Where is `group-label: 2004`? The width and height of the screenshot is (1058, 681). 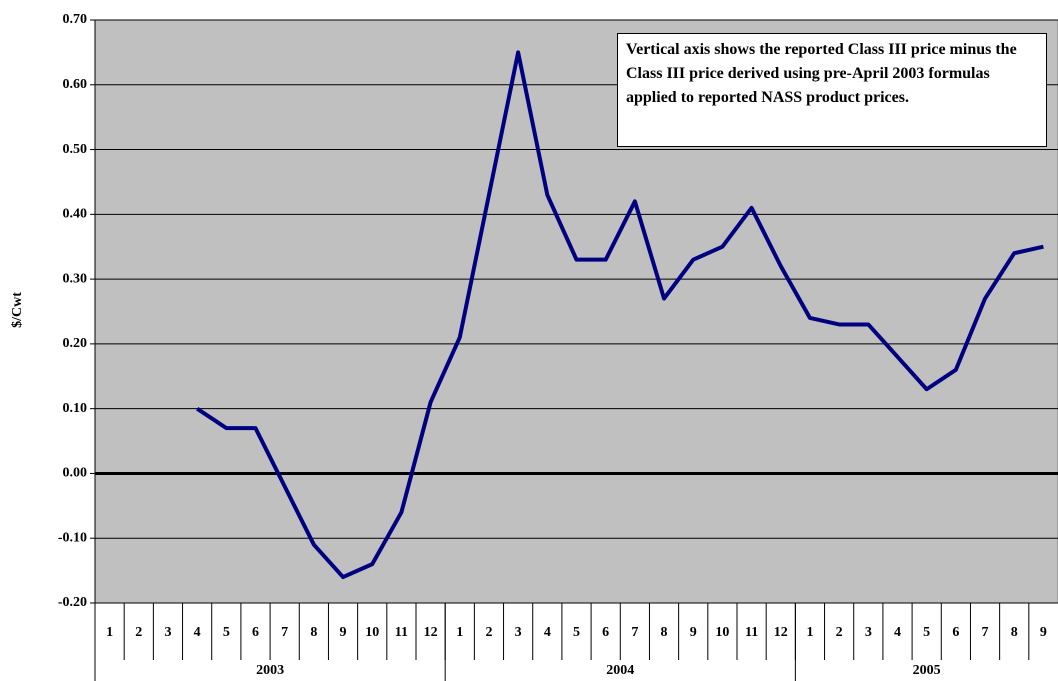
group-label: 2004 is located at coordinates (620, 670).